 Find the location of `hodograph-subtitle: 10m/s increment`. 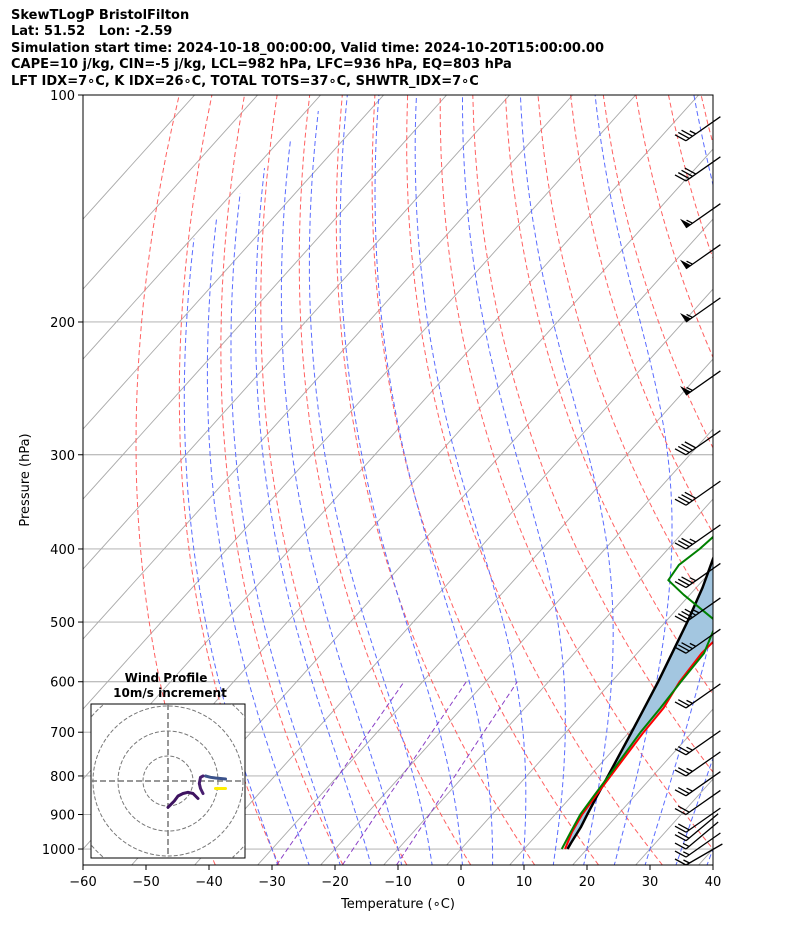

hodograph-subtitle: 10m/s increment is located at coordinates (170, 693).